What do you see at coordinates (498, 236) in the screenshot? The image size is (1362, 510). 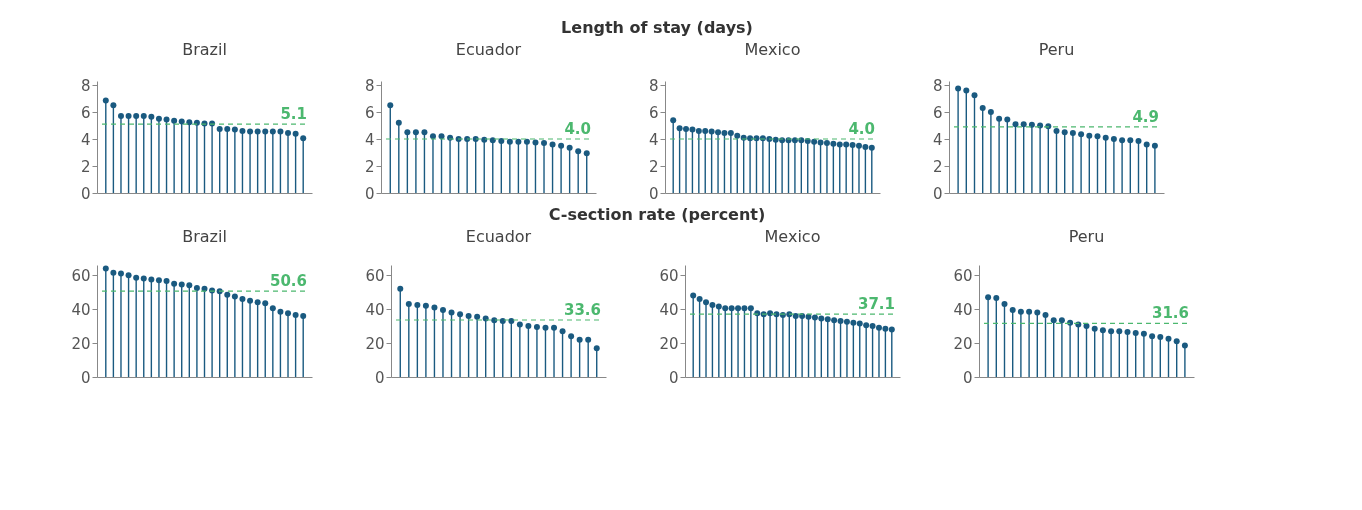 I see `chart-title: Ecuador` at bounding box center [498, 236].